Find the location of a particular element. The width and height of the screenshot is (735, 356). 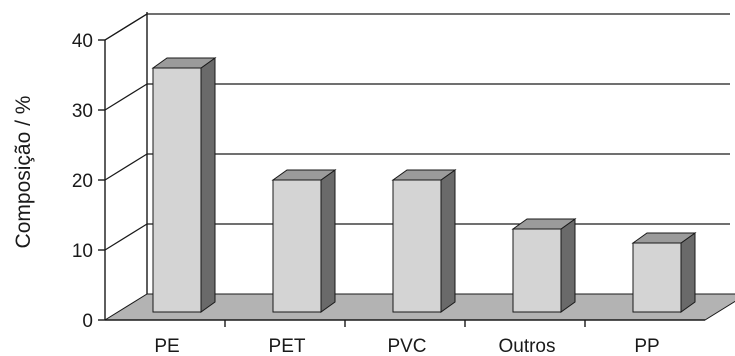

bar-pp is located at coordinates (664, 272).